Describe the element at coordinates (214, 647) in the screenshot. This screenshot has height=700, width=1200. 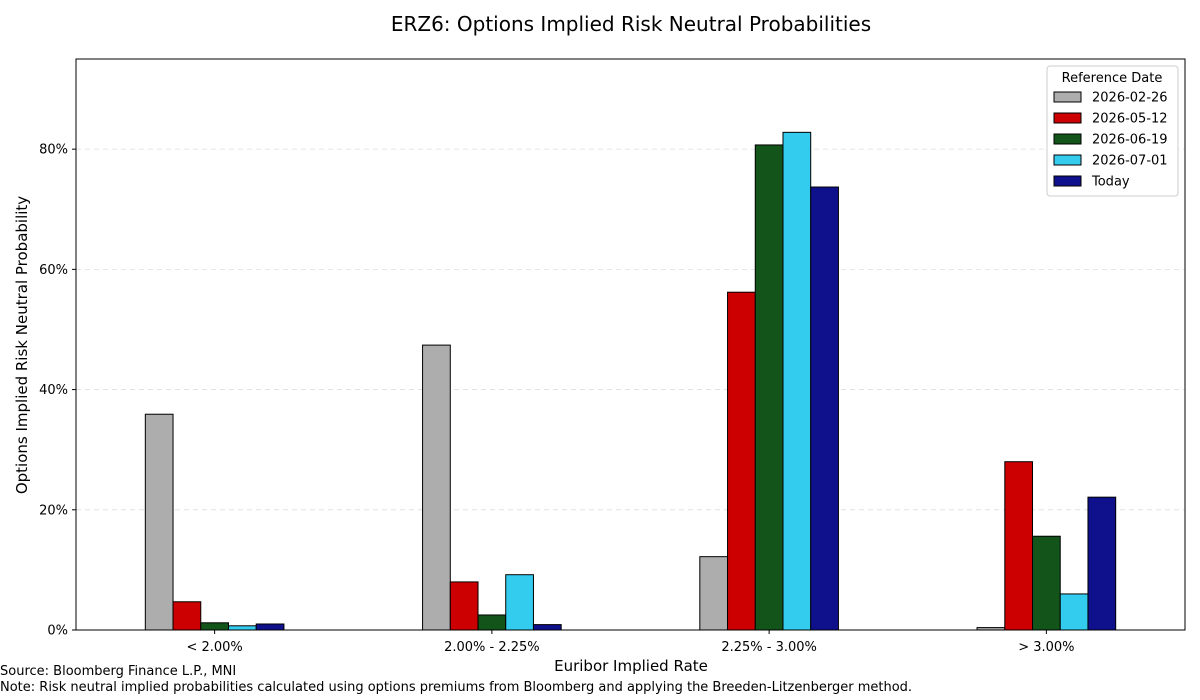
I see `x-tick-label: < 2.00%` at that location.